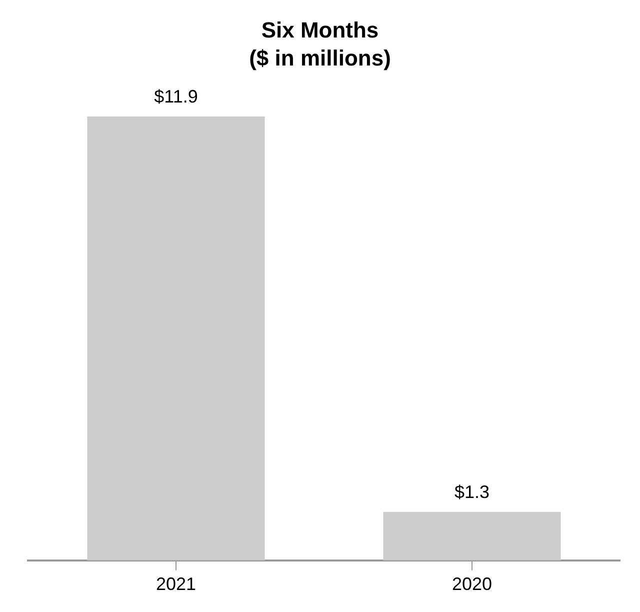 This screenshot has height=612, width=640. Describe the element at coordinates (472, 584) in the screenshot. I see `x-tick-label: 2020` at that location.